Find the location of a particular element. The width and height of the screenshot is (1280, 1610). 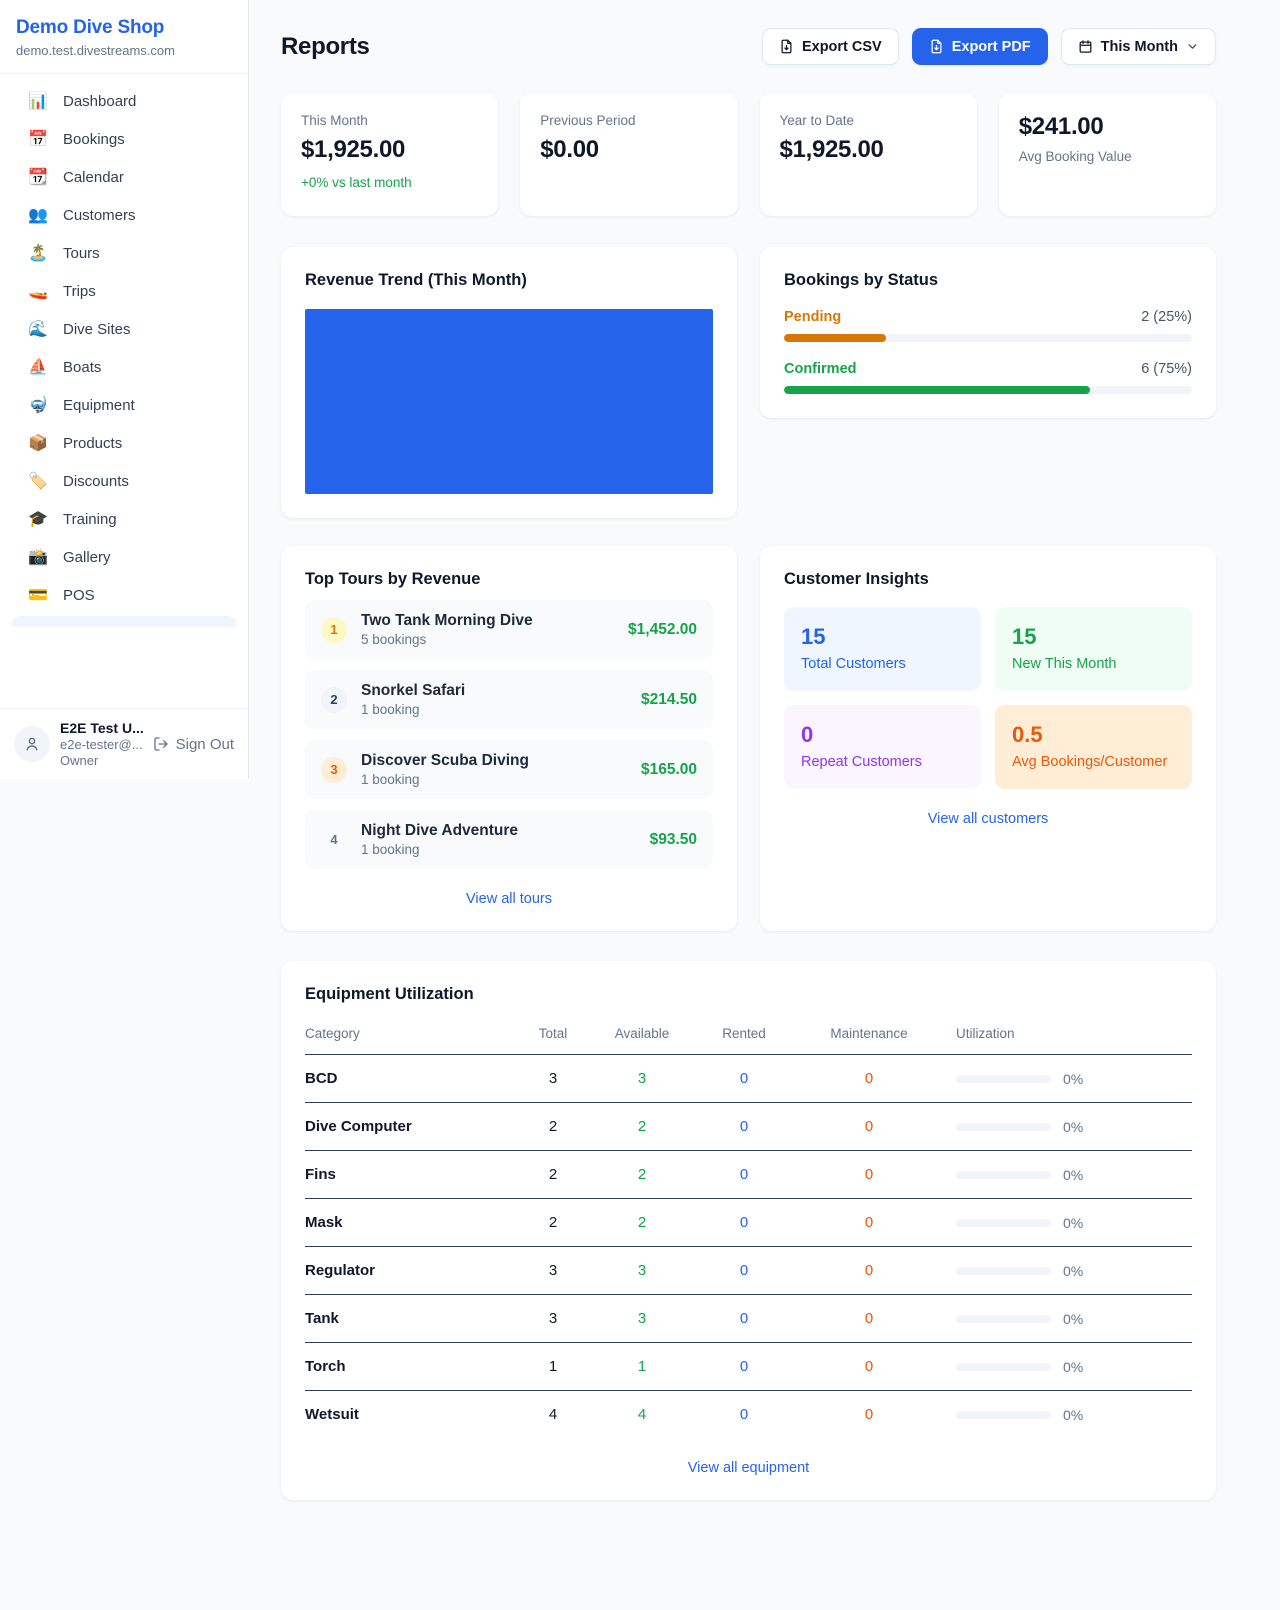

sign-out-label: Sign Out is located at coordinates (204, 744).